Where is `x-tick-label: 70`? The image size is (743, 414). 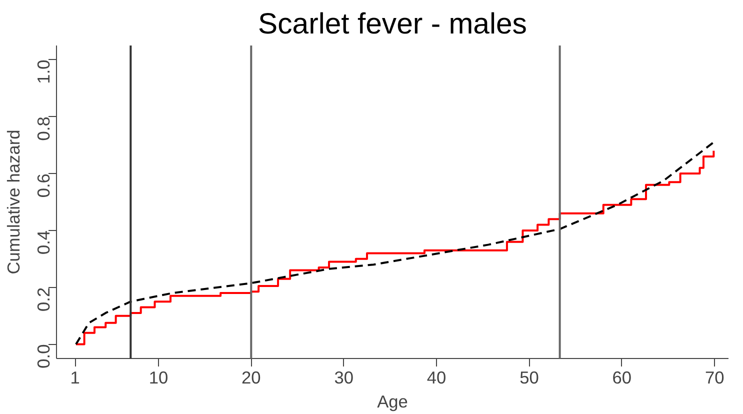
x-tick-label: 70 is located at coordinates (714, 378).